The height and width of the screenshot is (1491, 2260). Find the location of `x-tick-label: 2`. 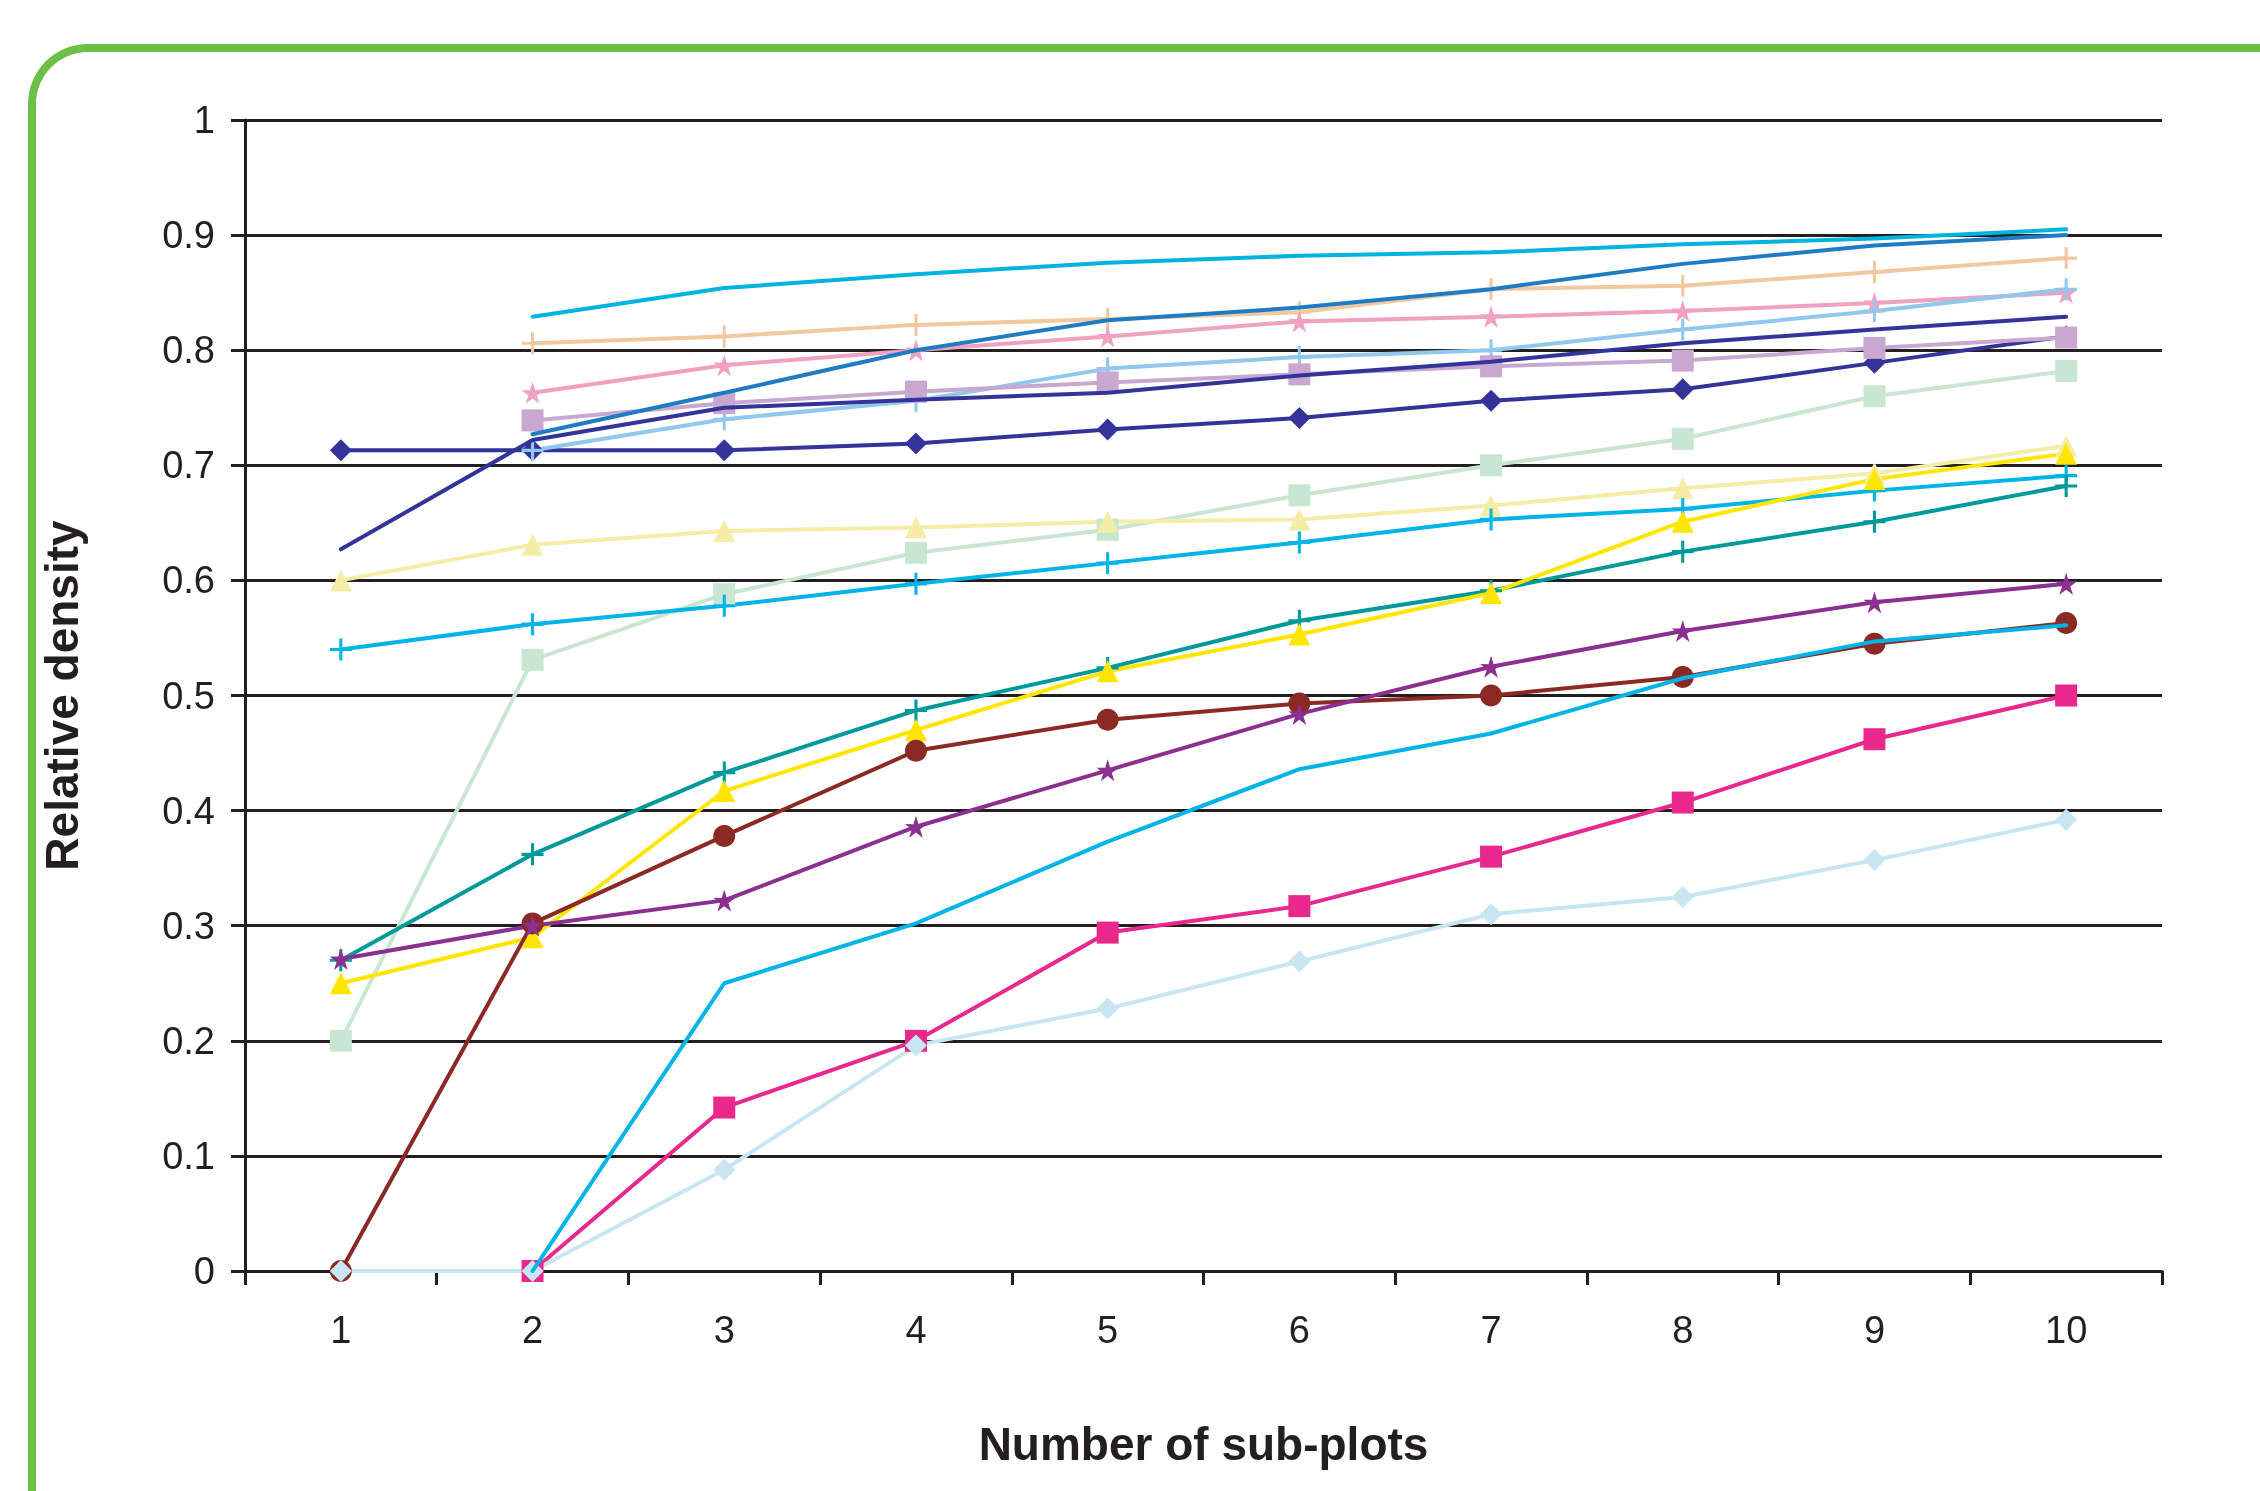

x-tick-label: 2 is located at coordinates (532, 1330).